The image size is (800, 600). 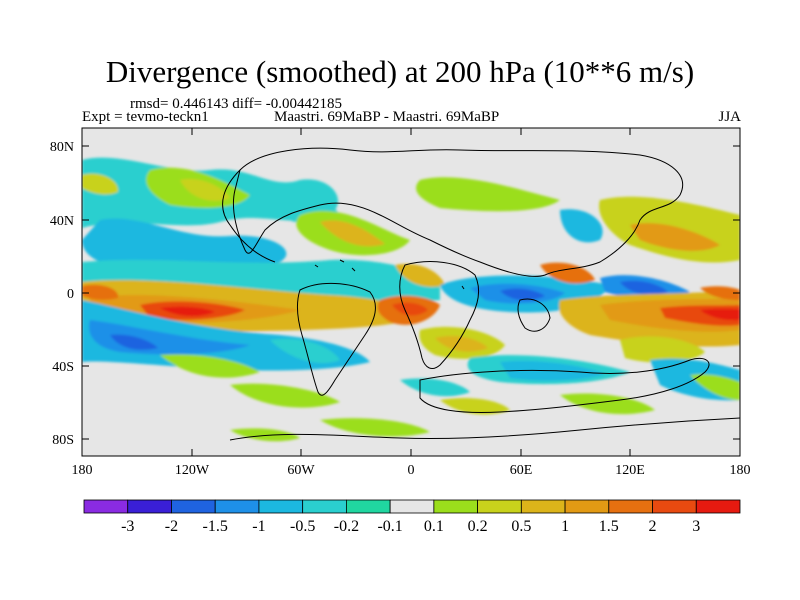 I want to click on field-patch-n-pacific-yellow, so click(x=100, y=184).